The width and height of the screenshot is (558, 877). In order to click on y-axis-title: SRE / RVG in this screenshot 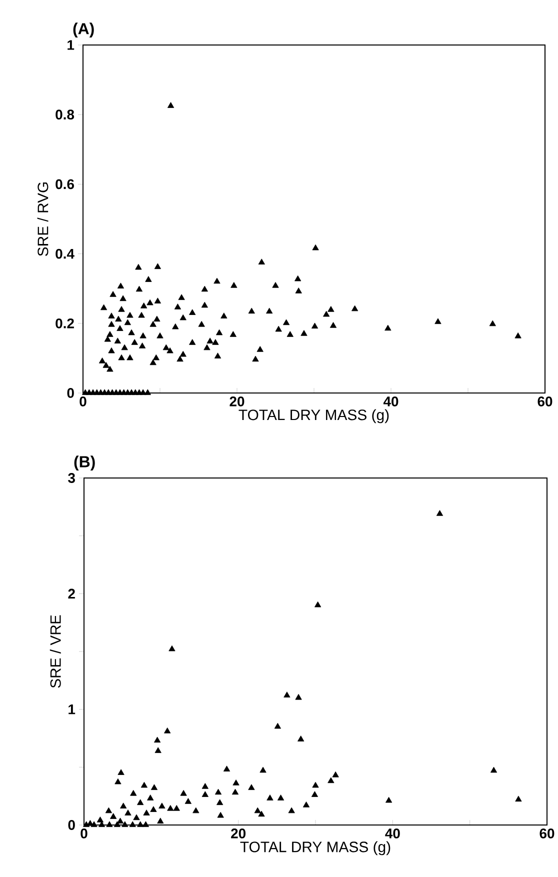, I will do `click(42, 219)`.